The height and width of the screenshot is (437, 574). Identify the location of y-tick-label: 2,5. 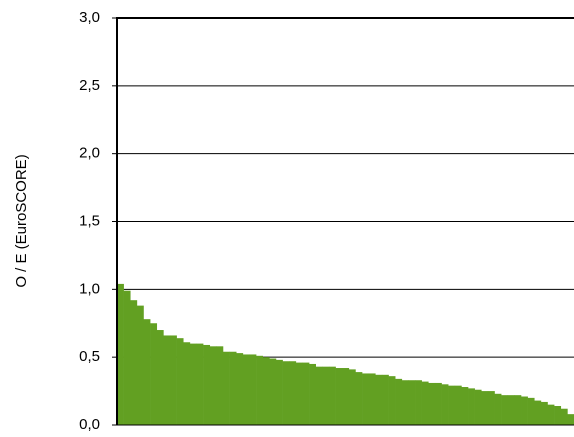
(89, 85).